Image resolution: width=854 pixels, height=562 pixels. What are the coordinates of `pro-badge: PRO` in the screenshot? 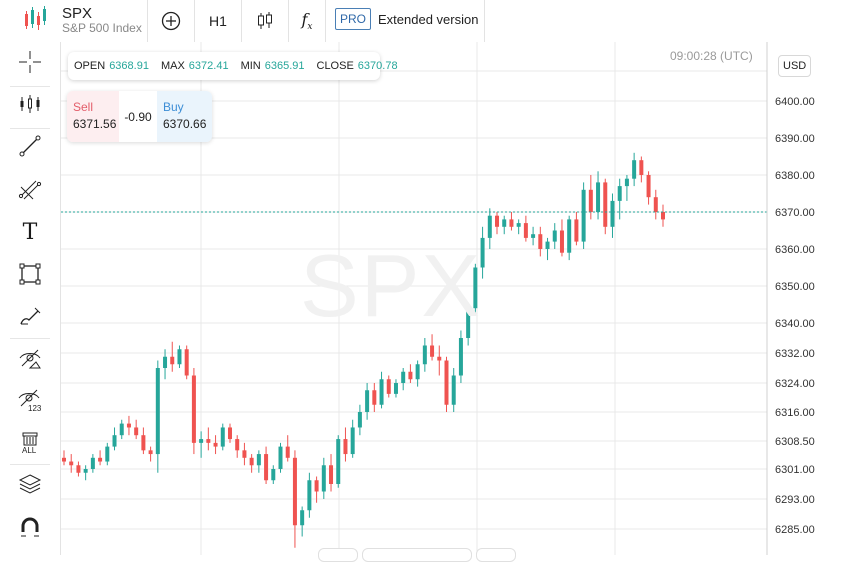 It's located at (353, 19).